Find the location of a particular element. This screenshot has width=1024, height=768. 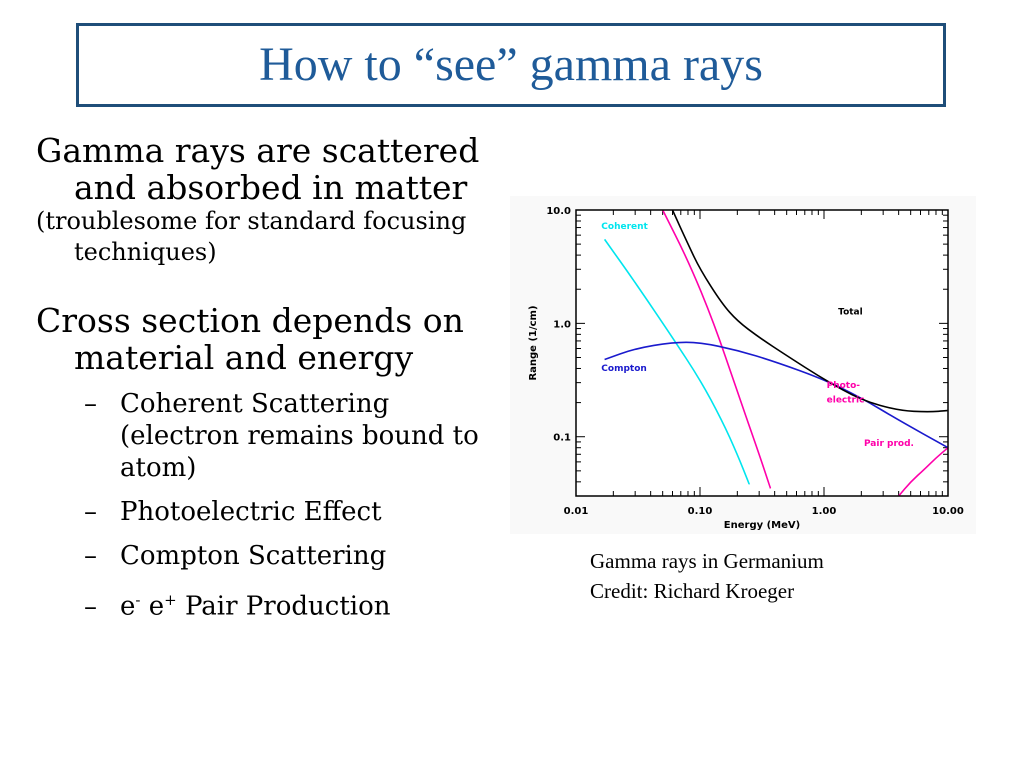

pair-sup-minus: - is located at coordinates (138, 600).